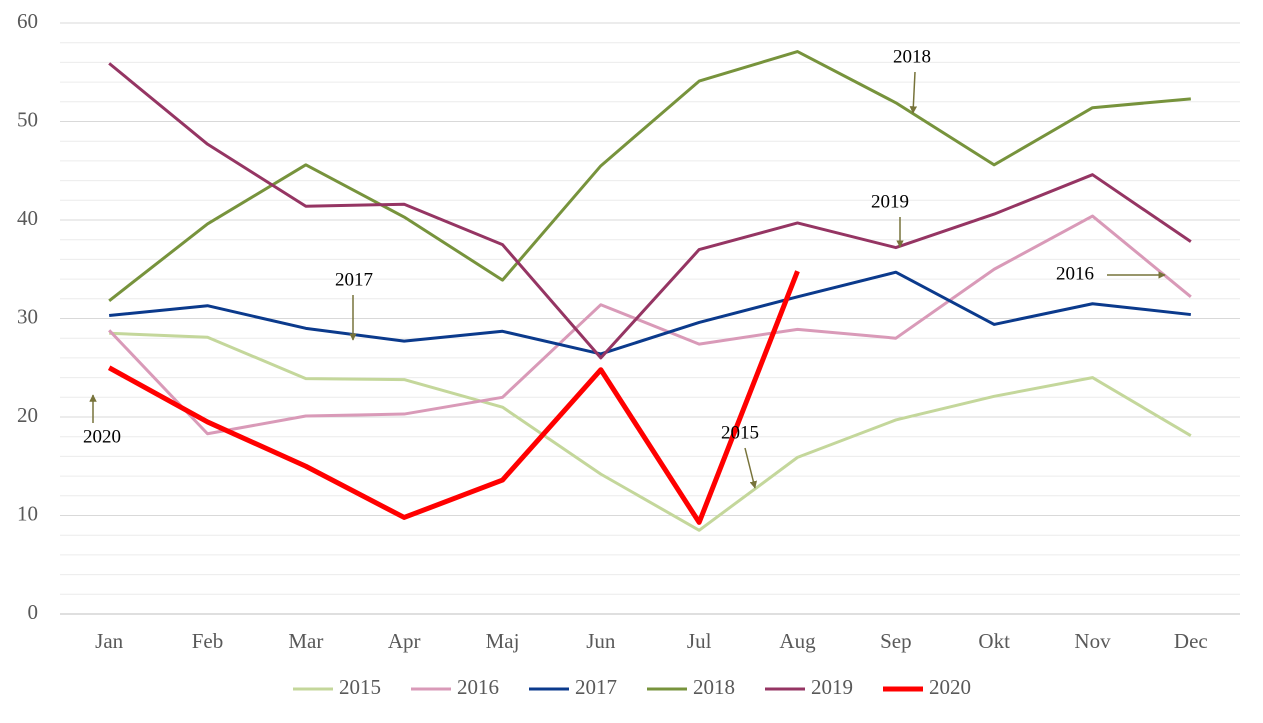 The height and width of the screenshot is (723, 1263). Describe the element at coordinates (478, 687) in the screenshot. I see `legend-label: 2016` at that location.